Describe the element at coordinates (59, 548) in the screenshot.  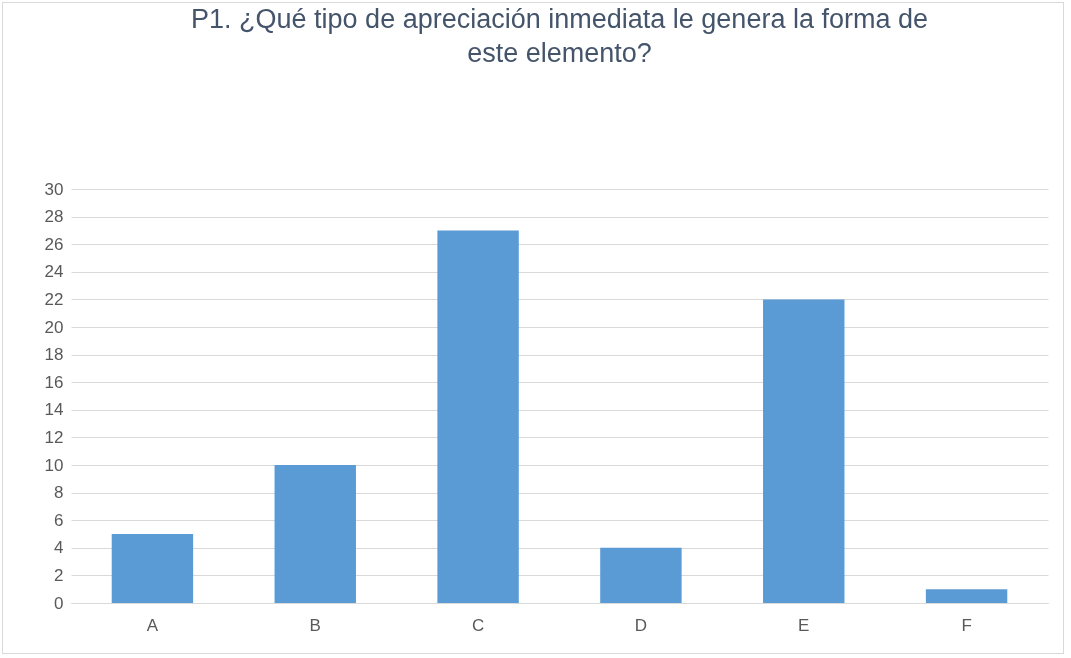
I see `y-tick-label: 4` at that location.